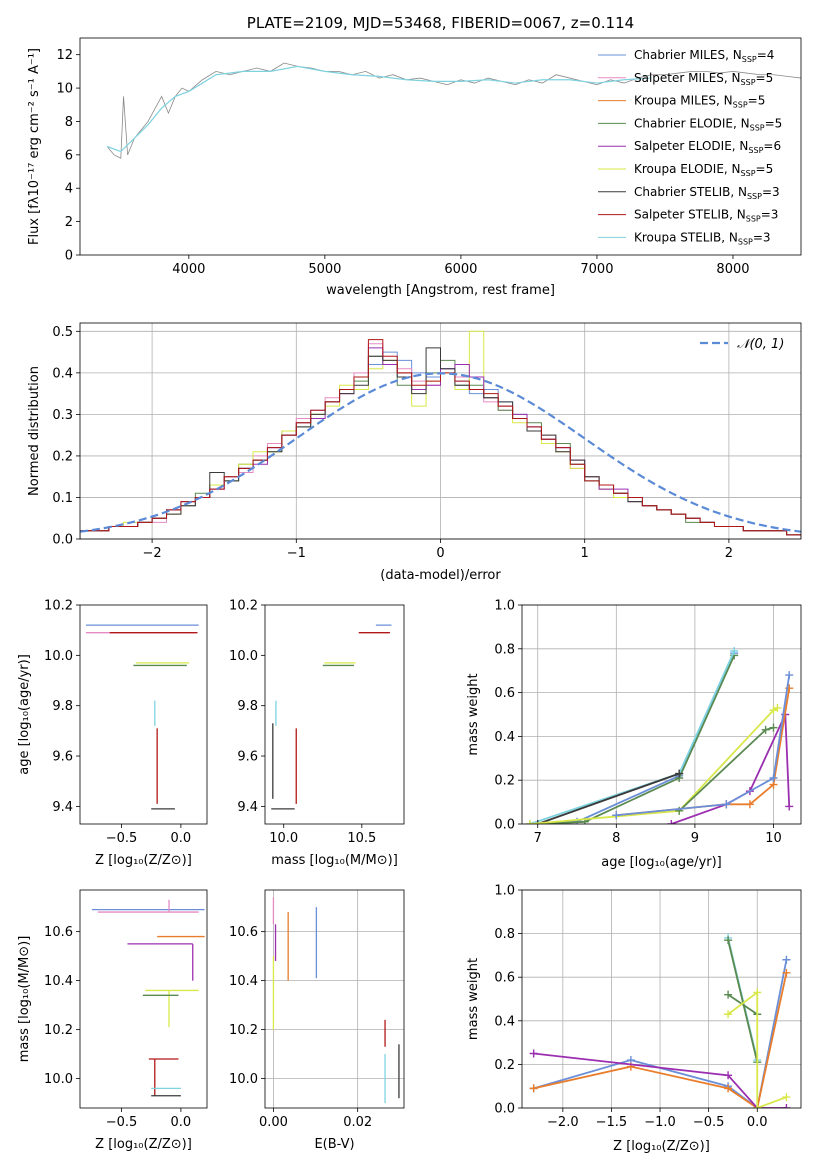 This screenshot has width=819, height=1170. I want to click on y-tick-label: 0.1, so click(62, 498).